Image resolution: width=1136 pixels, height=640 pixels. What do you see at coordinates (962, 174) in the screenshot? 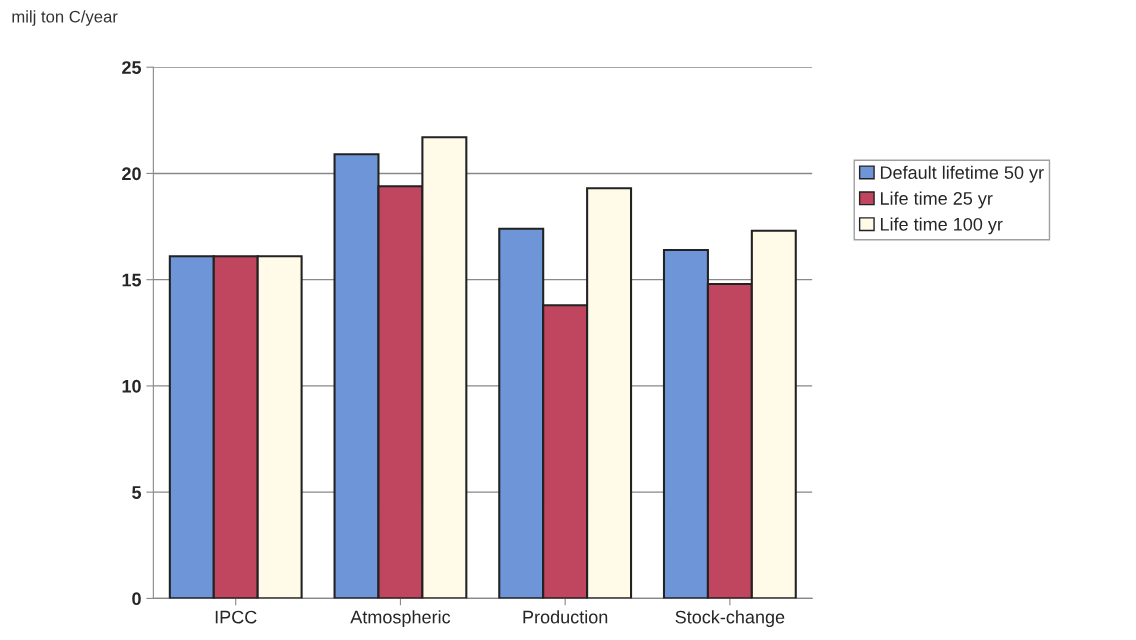
I see `legend-label: Default lifetime 50 yr` at bounding box center [962, 174].